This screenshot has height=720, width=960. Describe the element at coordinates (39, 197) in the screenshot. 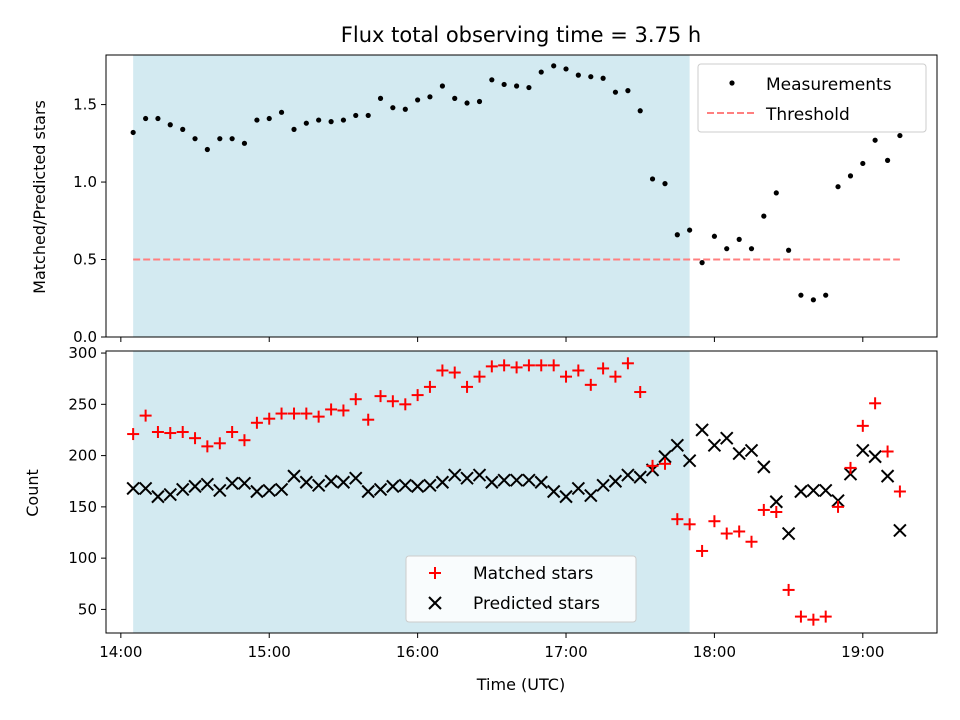

I see `top-y-axis-label: Matched/Predicted stars` at that location.